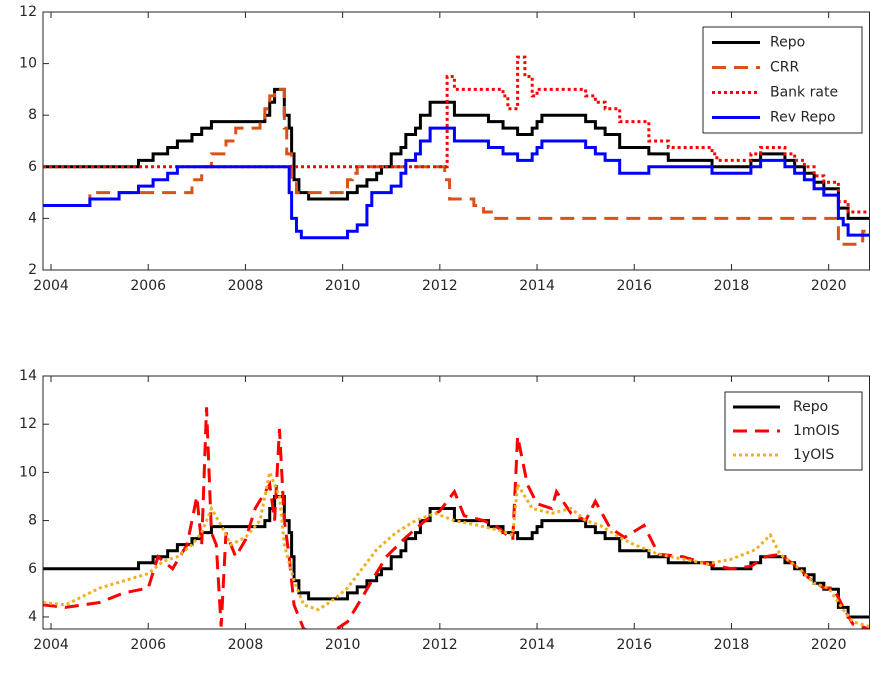 This screenshot has height=673, width=870. What do you see at coordinates (803, 118) in the screenshot?
I see `legend-label: Rev Repo` at bounding box center [803, 118].